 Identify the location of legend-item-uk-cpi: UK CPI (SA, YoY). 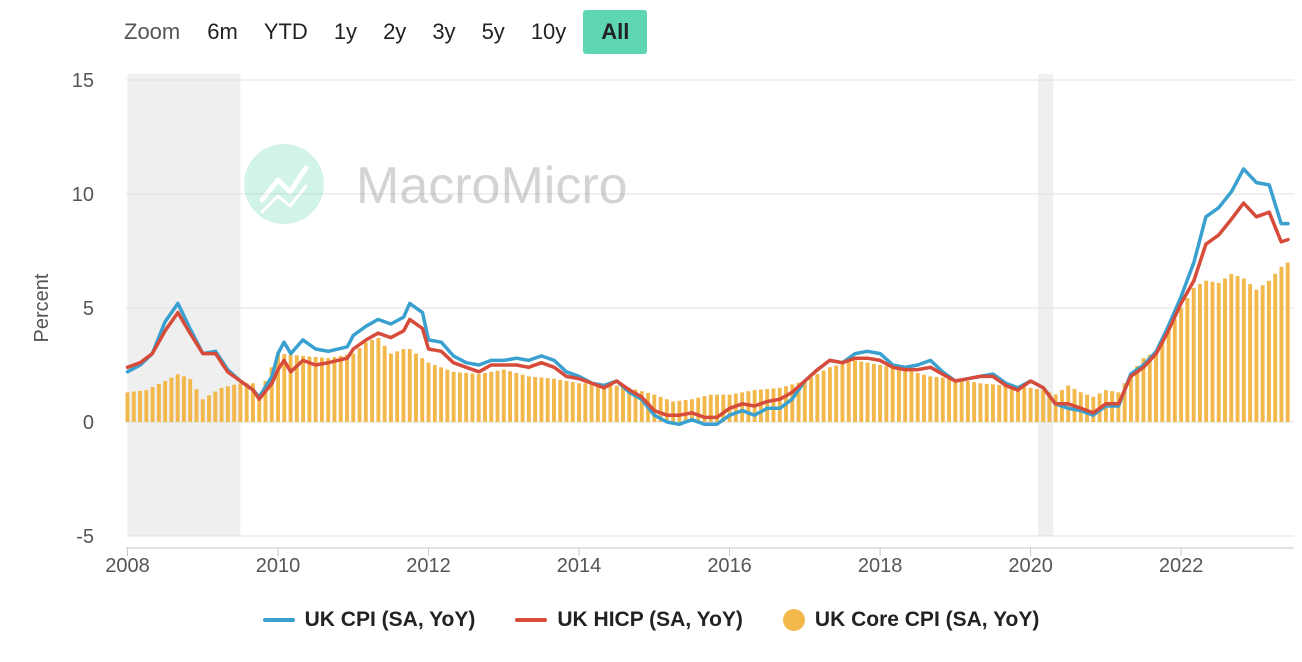
(369, 620).